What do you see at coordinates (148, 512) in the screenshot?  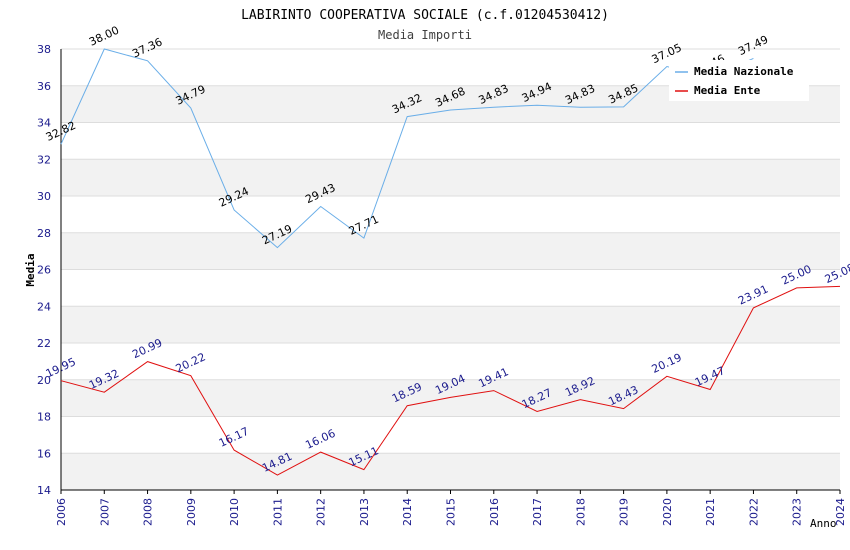 I see `x-tick-label: 2008` at bounding box center [148, 512].